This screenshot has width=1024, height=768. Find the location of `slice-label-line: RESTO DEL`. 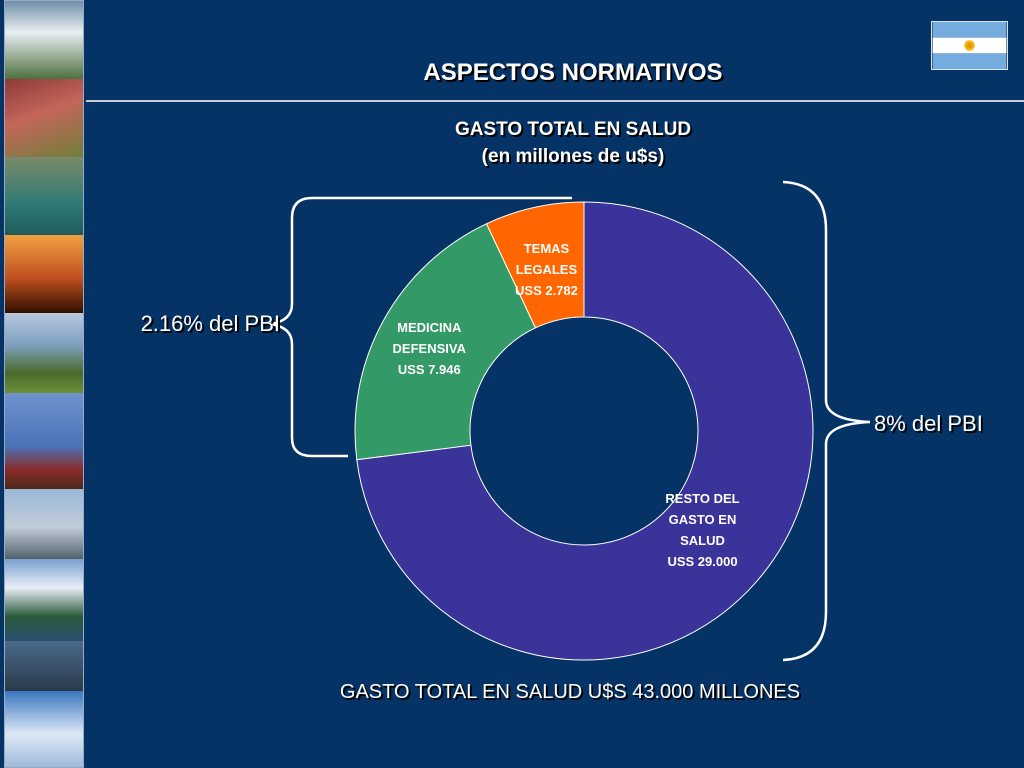

slice-label-line: RESTO DEL is located at coordinates (702, 499).